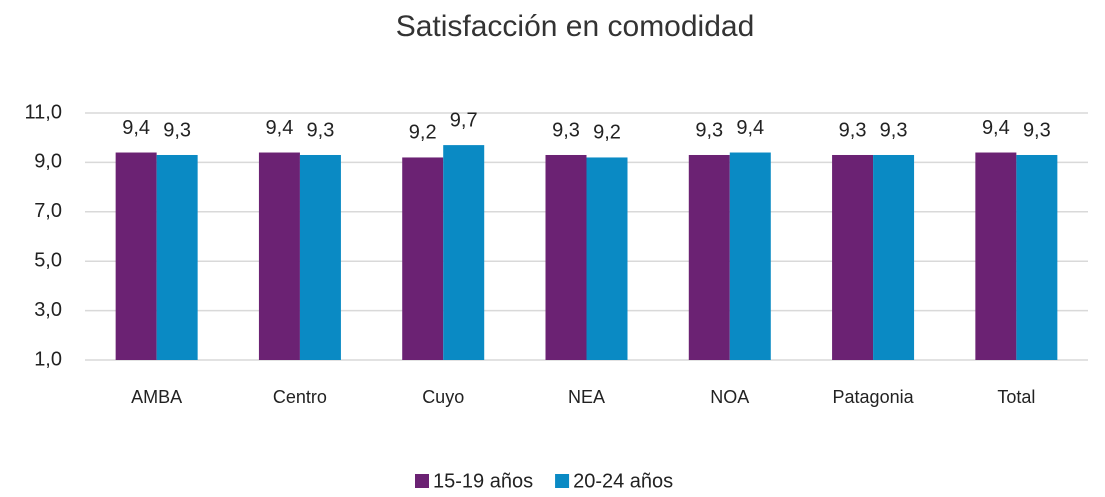  I want to click on x-tick-label: AMBA, so click(156, 397).